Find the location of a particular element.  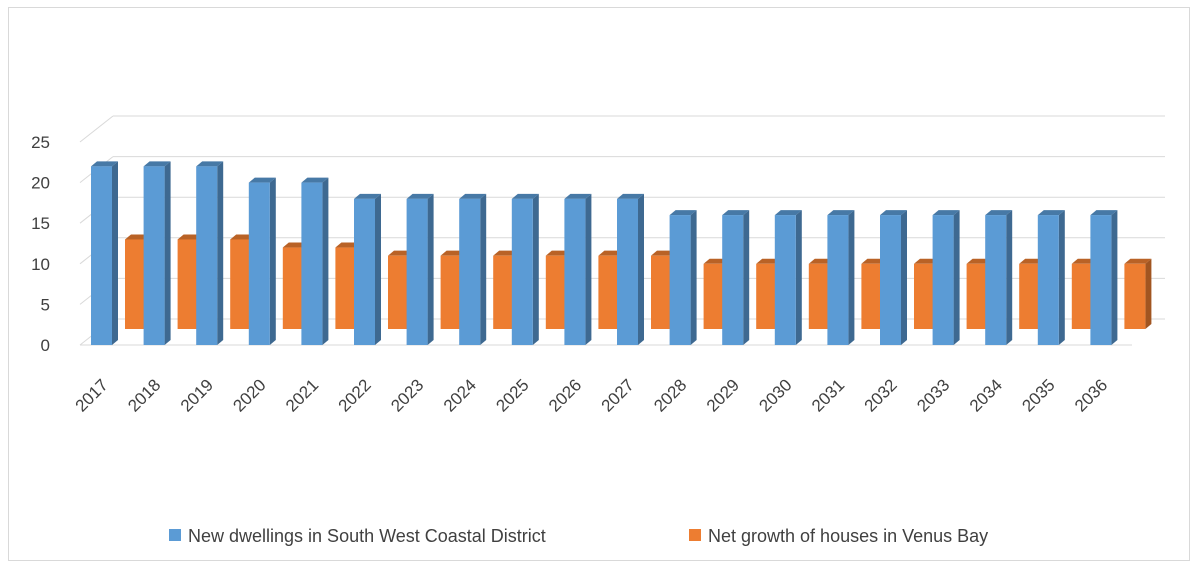

x-tick-label-2025: 2025 is located at coordinates (512, 395).